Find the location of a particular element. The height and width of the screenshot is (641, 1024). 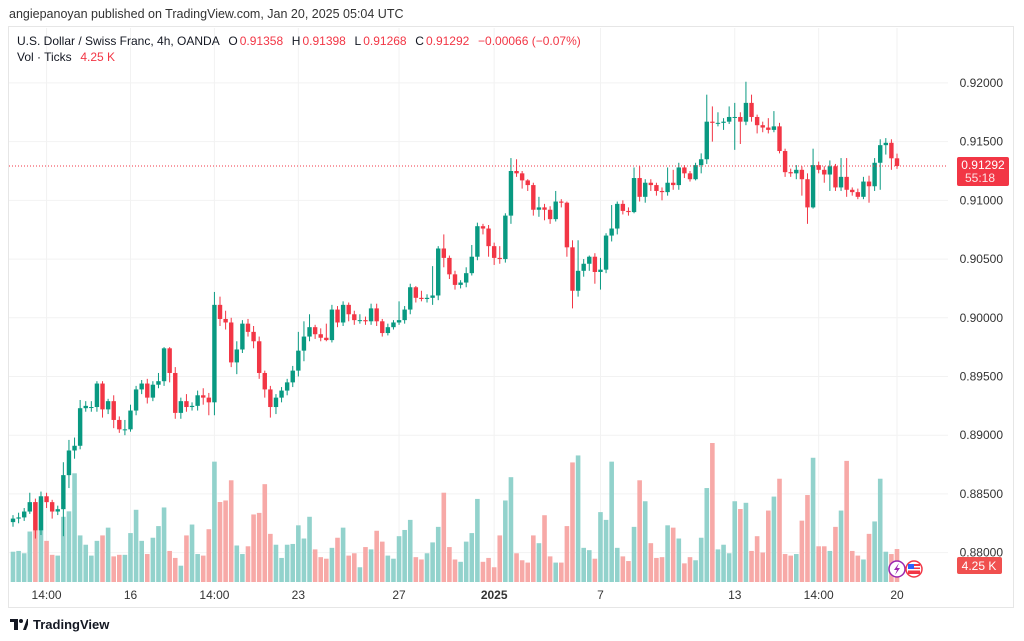

volume-title: Vol · Ticks is located at coordinates (44, 57).